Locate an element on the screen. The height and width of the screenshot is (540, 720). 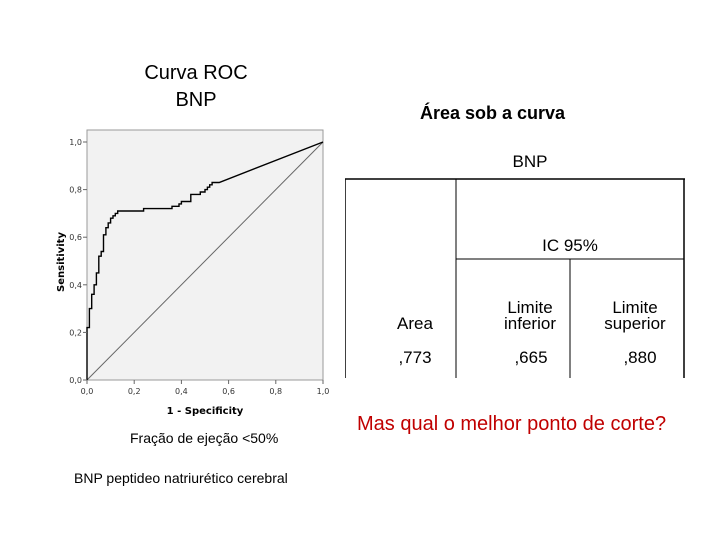
col-upper-header: Limite superior is located at coordinates (635, 315).